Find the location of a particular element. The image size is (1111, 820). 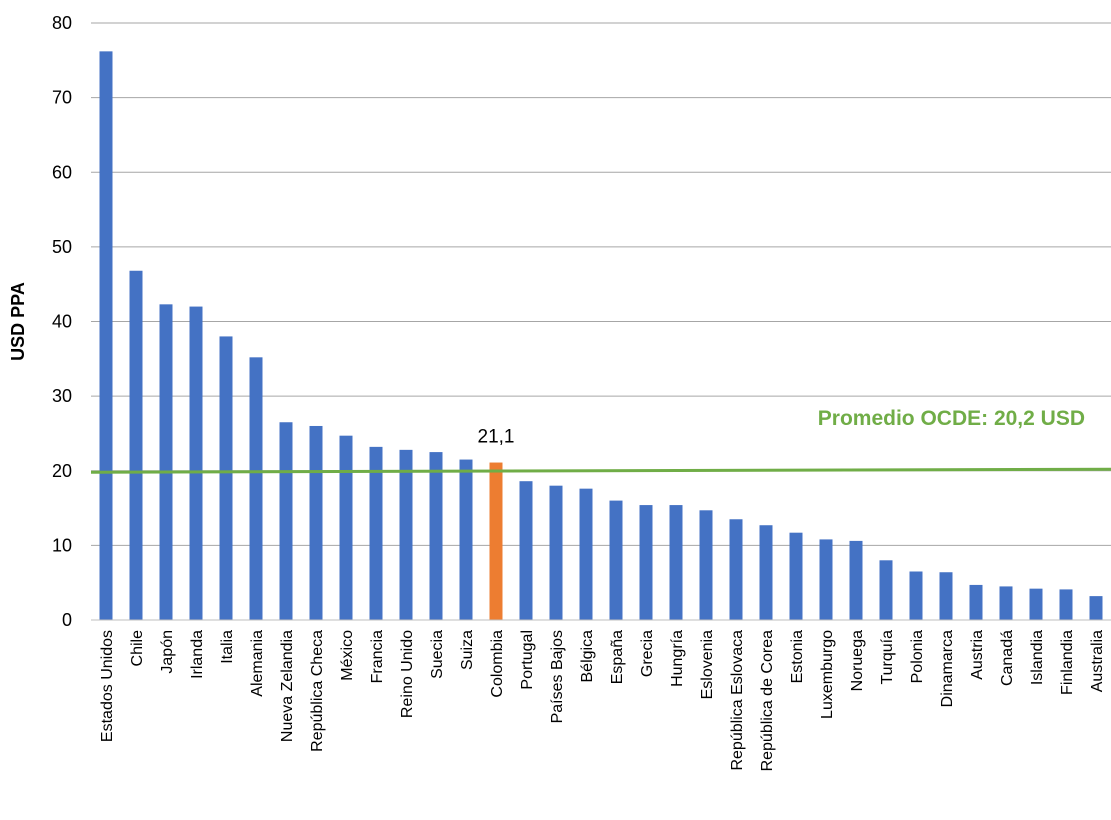

x-tick-label: Suiza is located at coordinates (467, 650).